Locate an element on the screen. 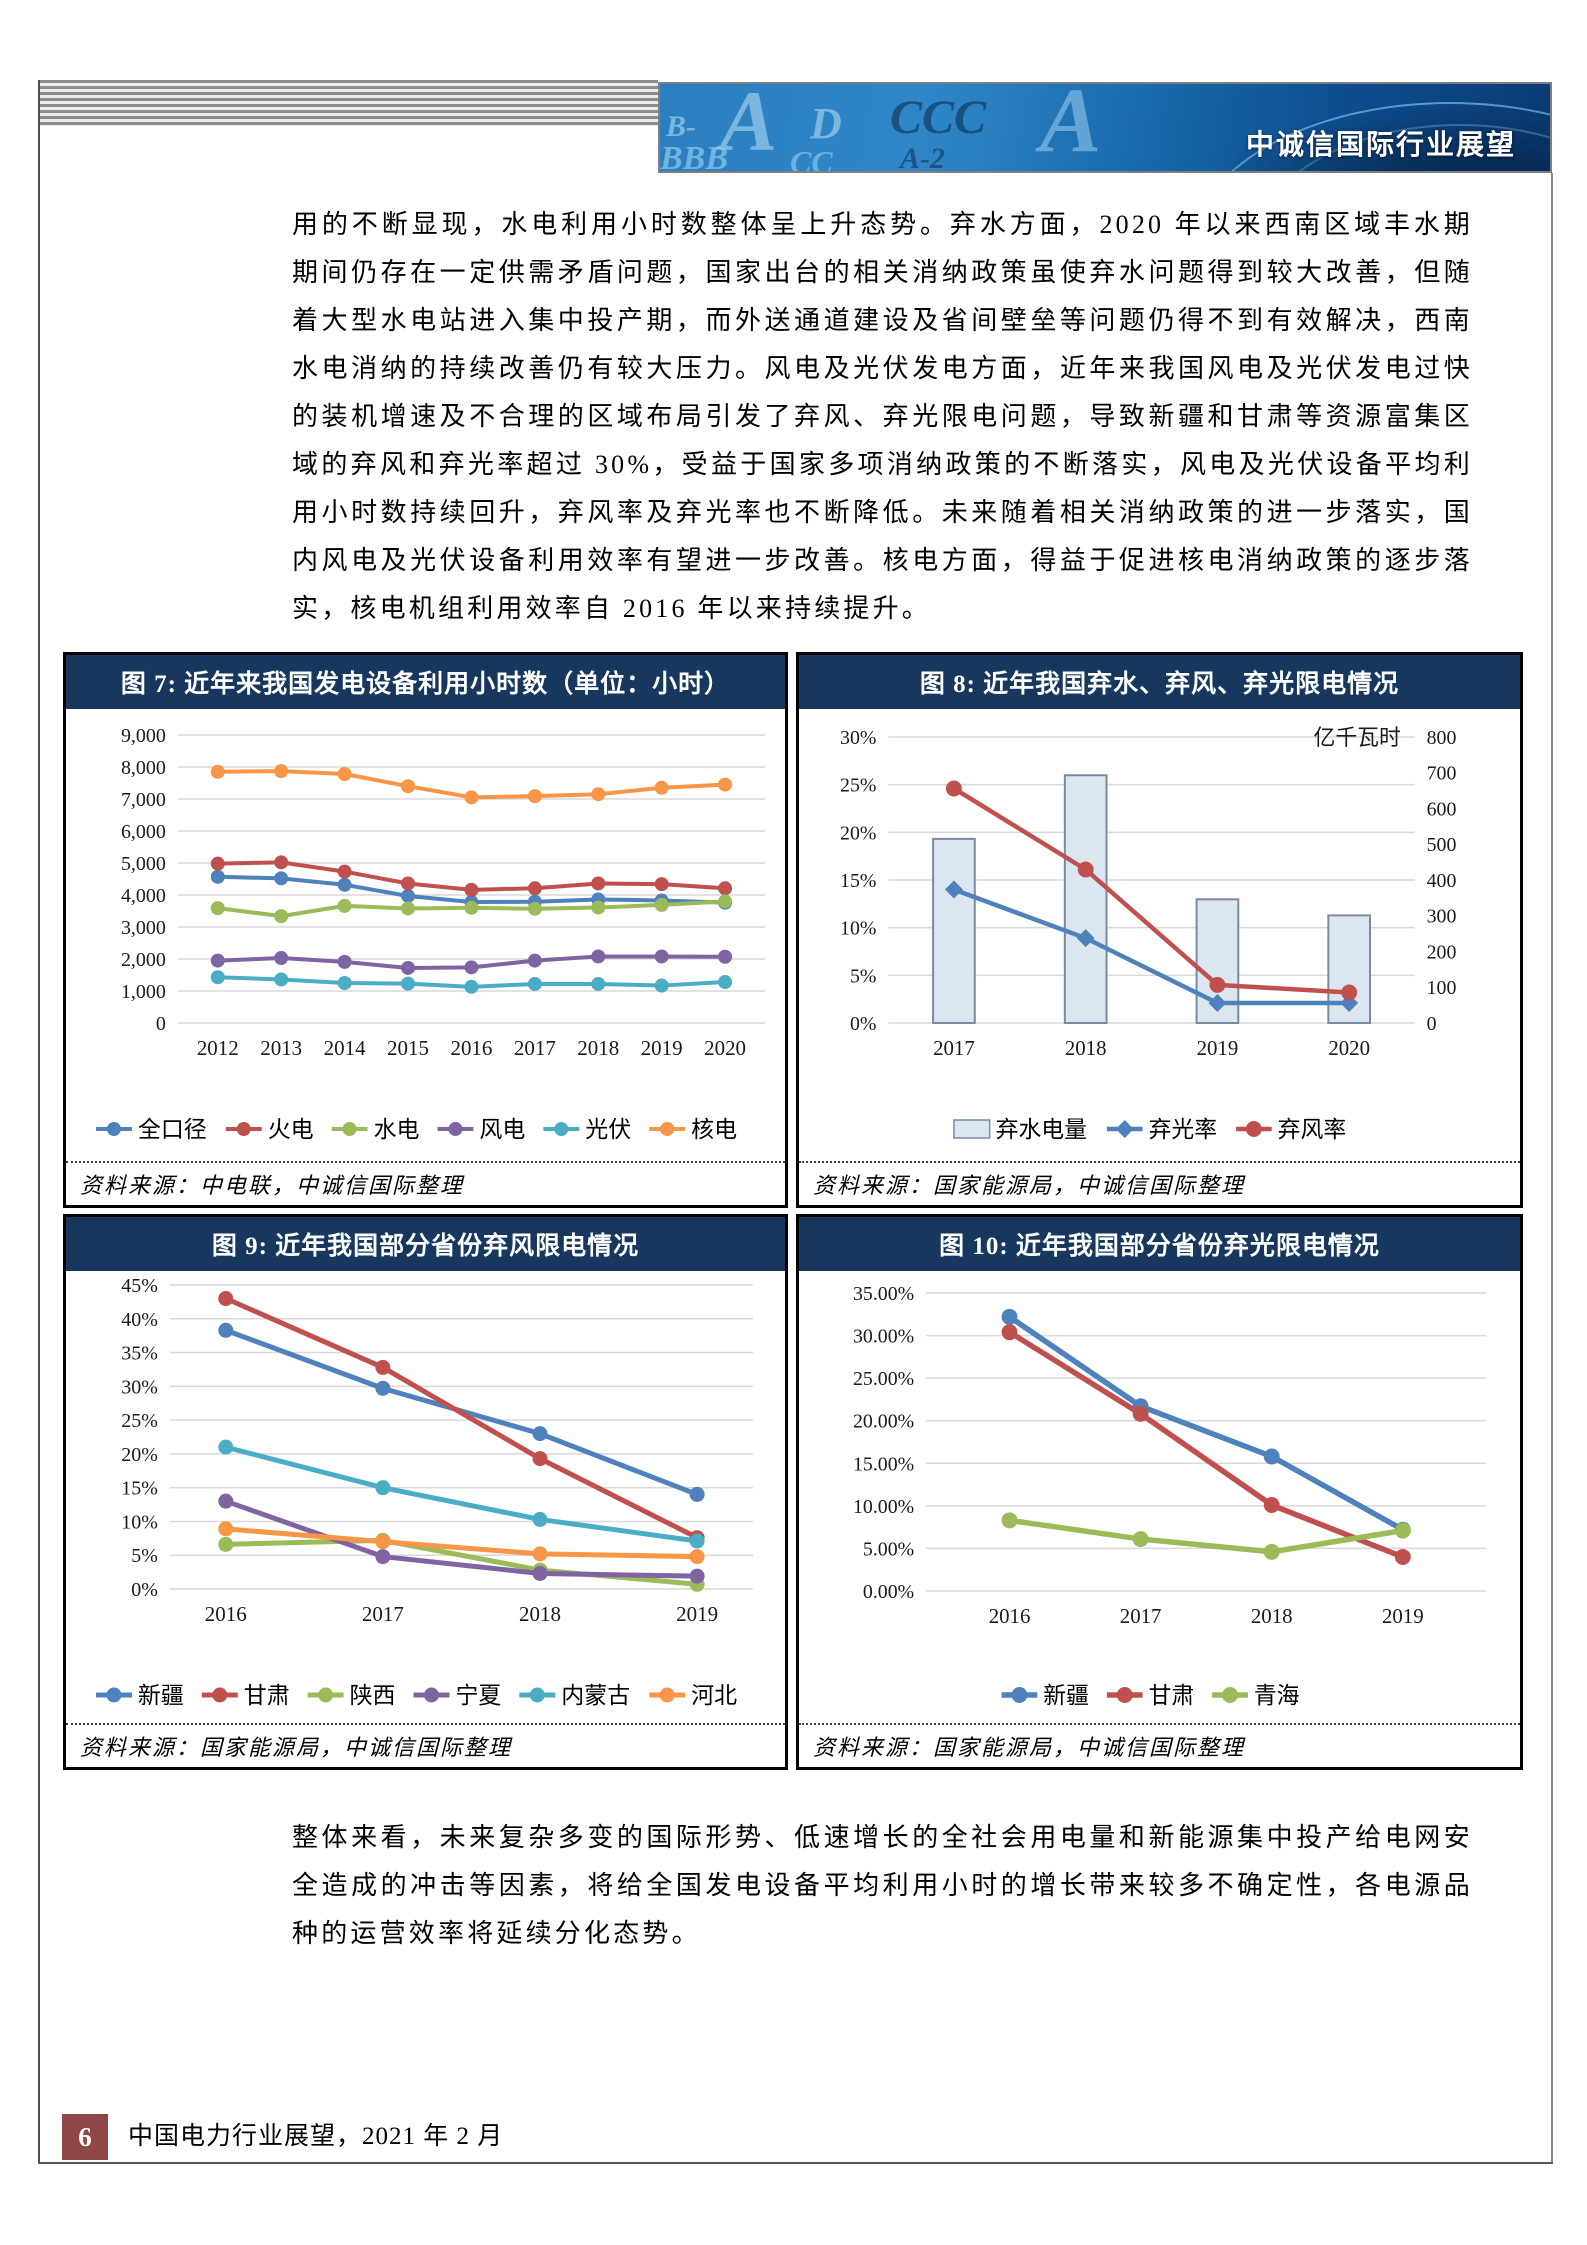  svg-text: 2013 is located at coordinates (281, 1048).